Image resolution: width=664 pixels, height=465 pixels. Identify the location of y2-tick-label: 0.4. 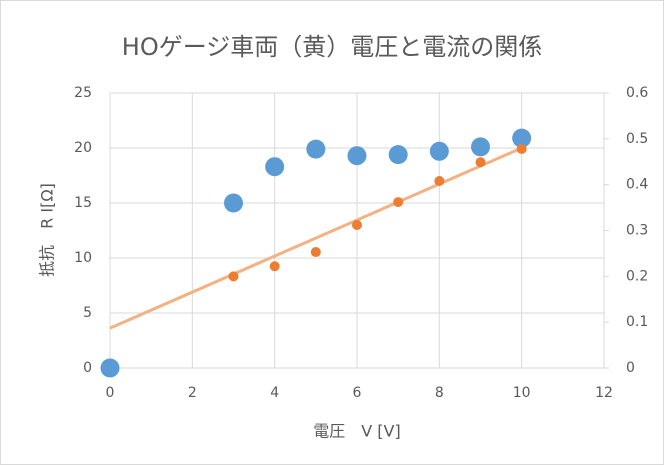
(637, 185).